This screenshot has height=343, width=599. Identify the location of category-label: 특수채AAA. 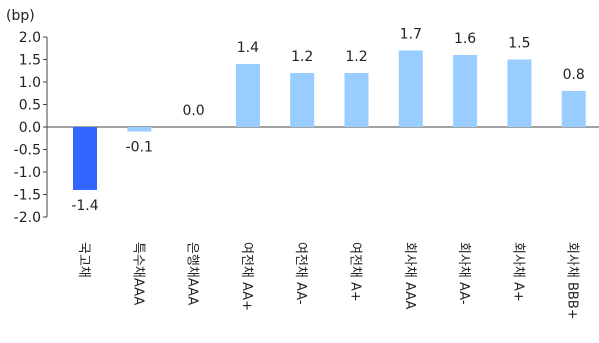
(137, 273).